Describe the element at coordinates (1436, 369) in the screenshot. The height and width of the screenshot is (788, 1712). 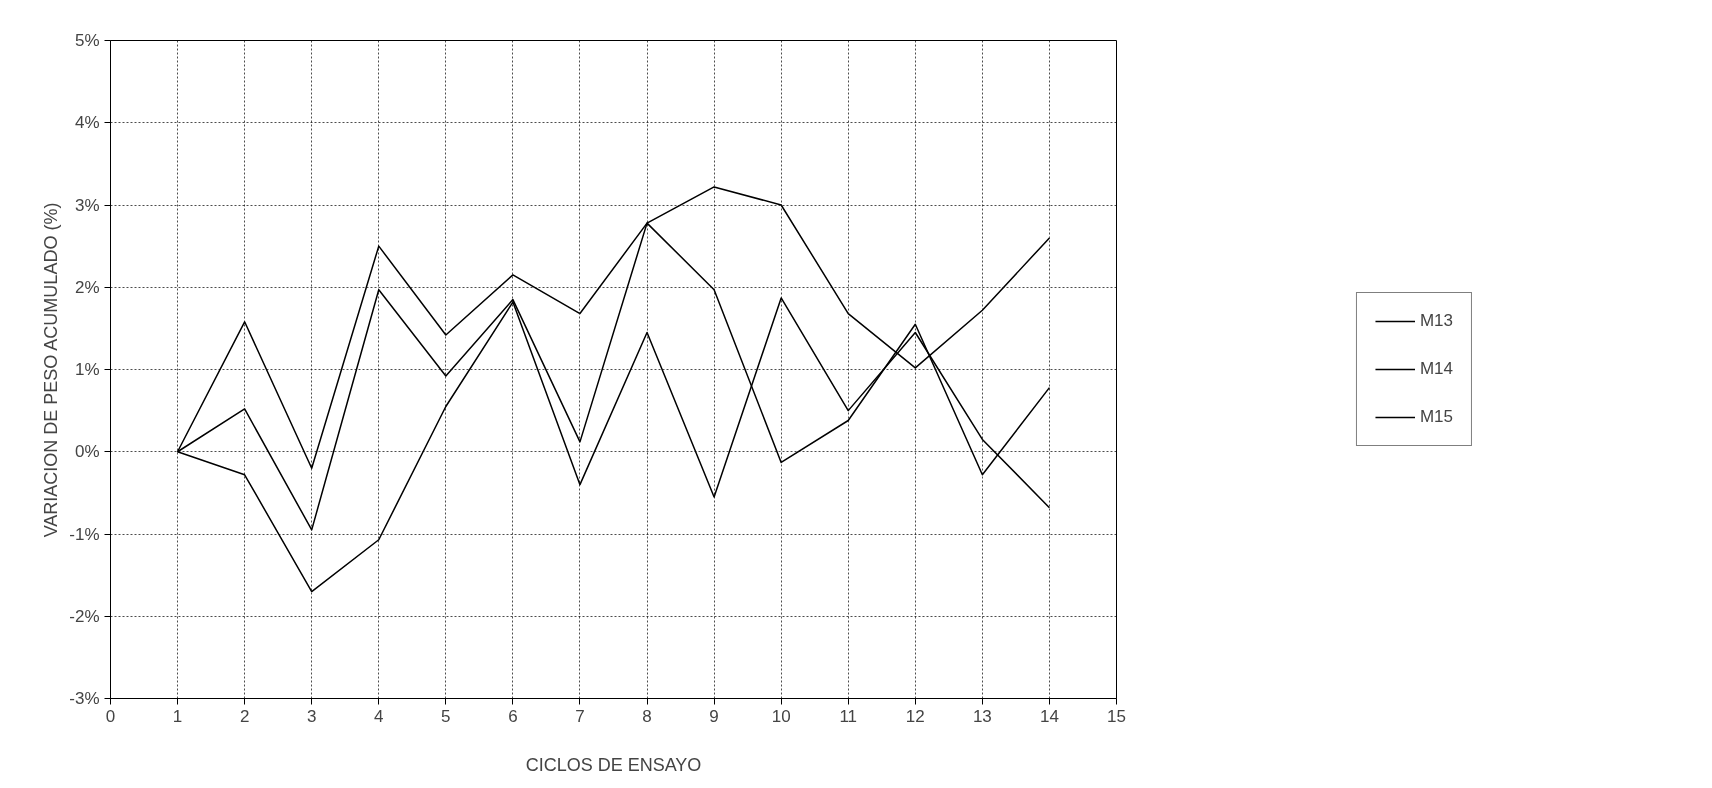
I see `legend-label: M14` at that location.